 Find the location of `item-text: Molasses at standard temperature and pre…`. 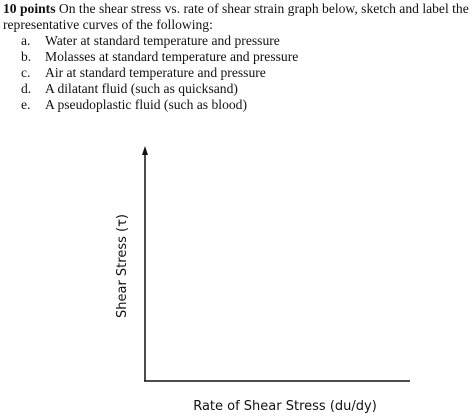

item-text: Molasses at standard temperature and pre… is located at coordinates (172, 56).